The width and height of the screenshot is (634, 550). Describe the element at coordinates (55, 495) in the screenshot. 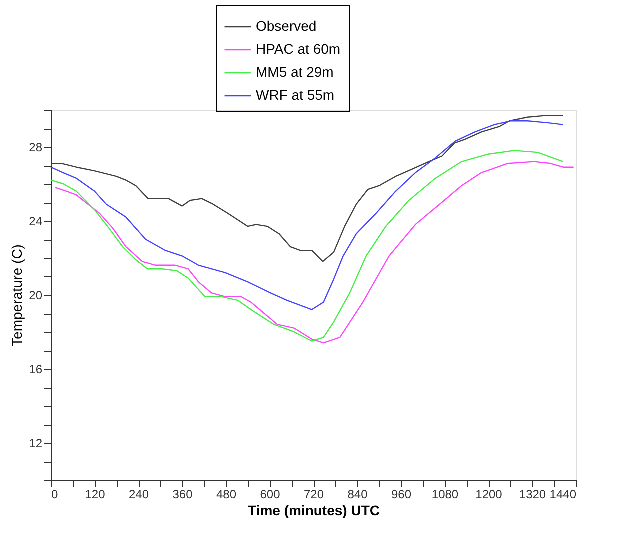

I see `x-tick-label: 0` at that location.